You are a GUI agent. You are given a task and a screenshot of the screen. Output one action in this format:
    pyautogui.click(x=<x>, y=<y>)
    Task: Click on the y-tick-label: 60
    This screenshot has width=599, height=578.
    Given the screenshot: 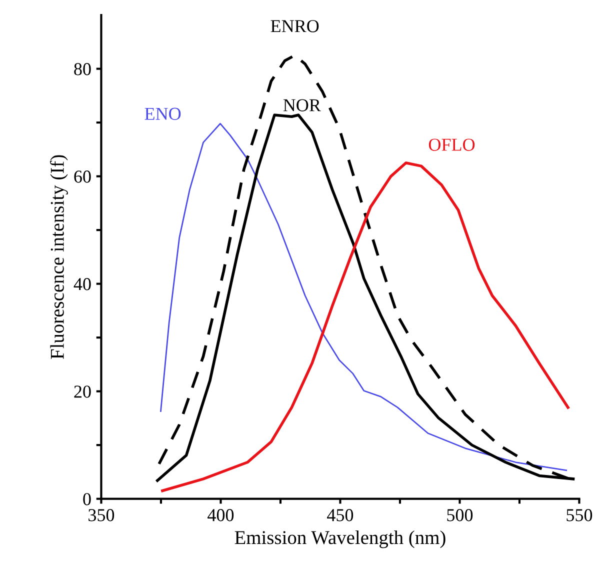 What is the action you would take?
    pyautogui.click(x=82, y=176)
    